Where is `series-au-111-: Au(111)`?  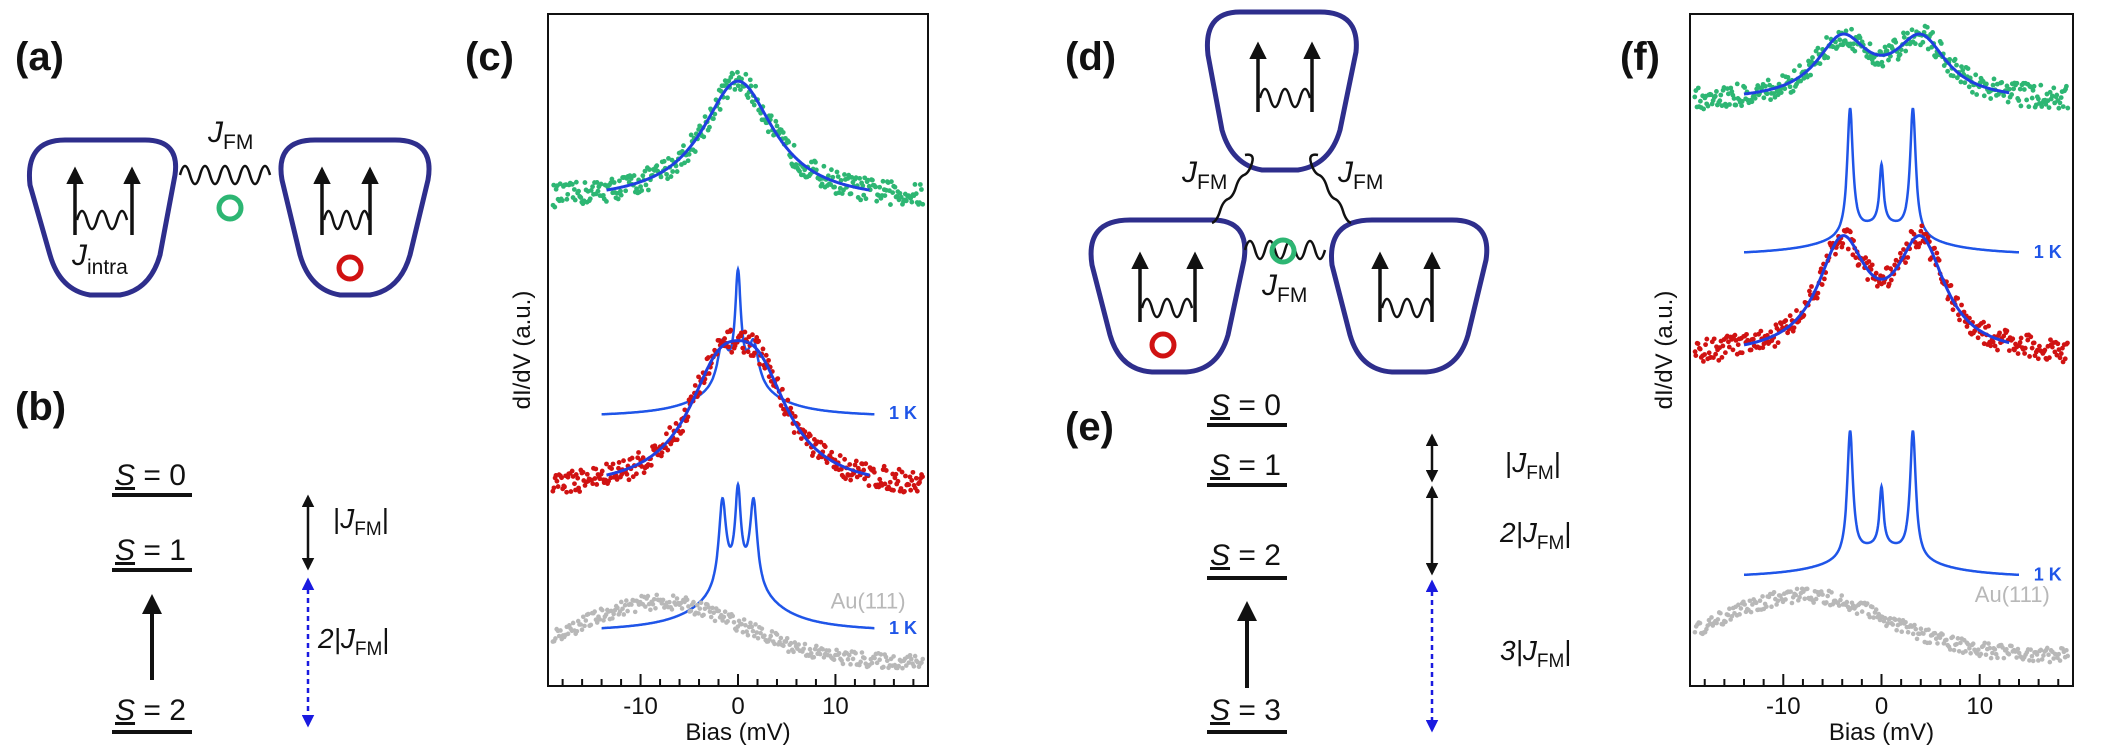
series-au-111-: Au(111) is located at coordinates (1881, 623).